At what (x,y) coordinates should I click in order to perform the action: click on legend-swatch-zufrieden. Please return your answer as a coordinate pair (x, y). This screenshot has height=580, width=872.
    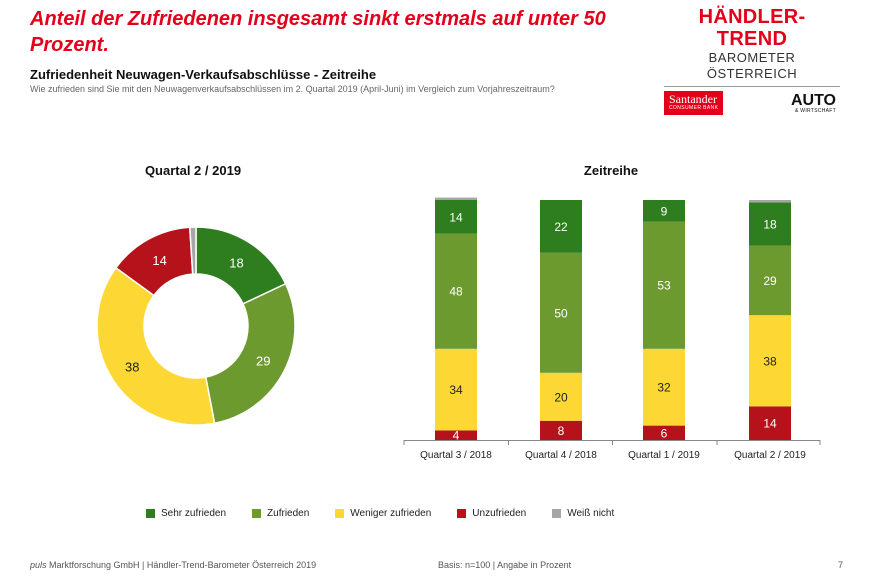
    Looking at the image, I should click on (257, 513).